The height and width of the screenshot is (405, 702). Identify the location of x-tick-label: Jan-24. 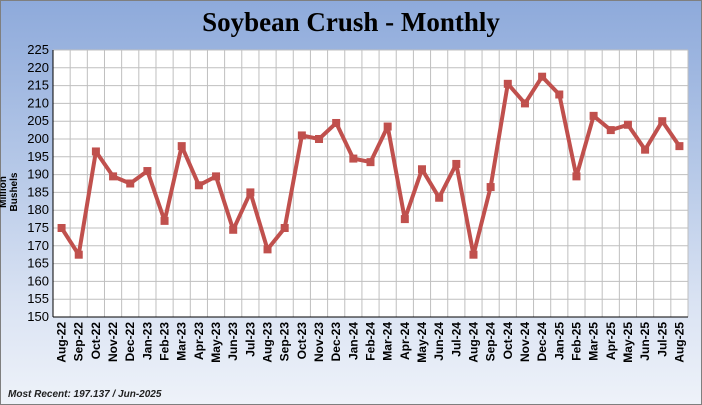
(353, 341).